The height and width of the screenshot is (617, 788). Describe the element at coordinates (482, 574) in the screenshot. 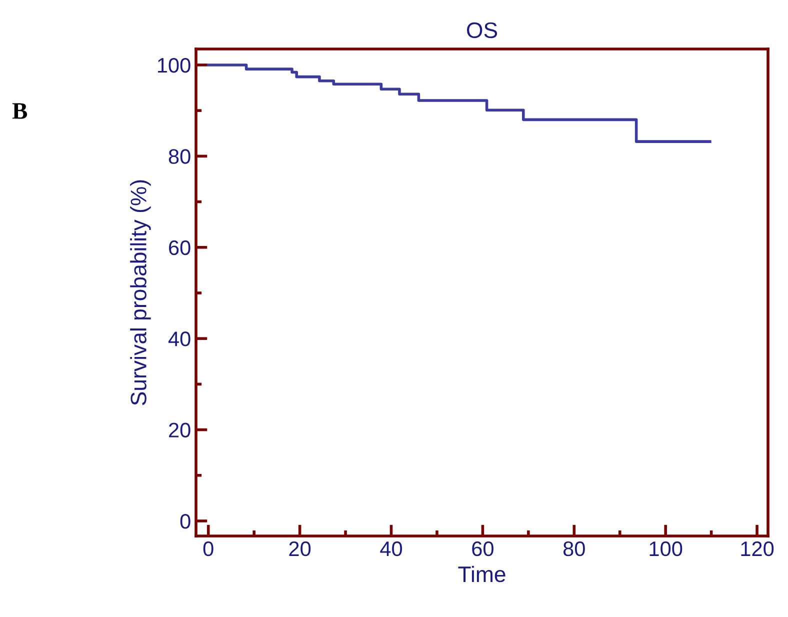

I see `x-axis-title: Time` at that location.